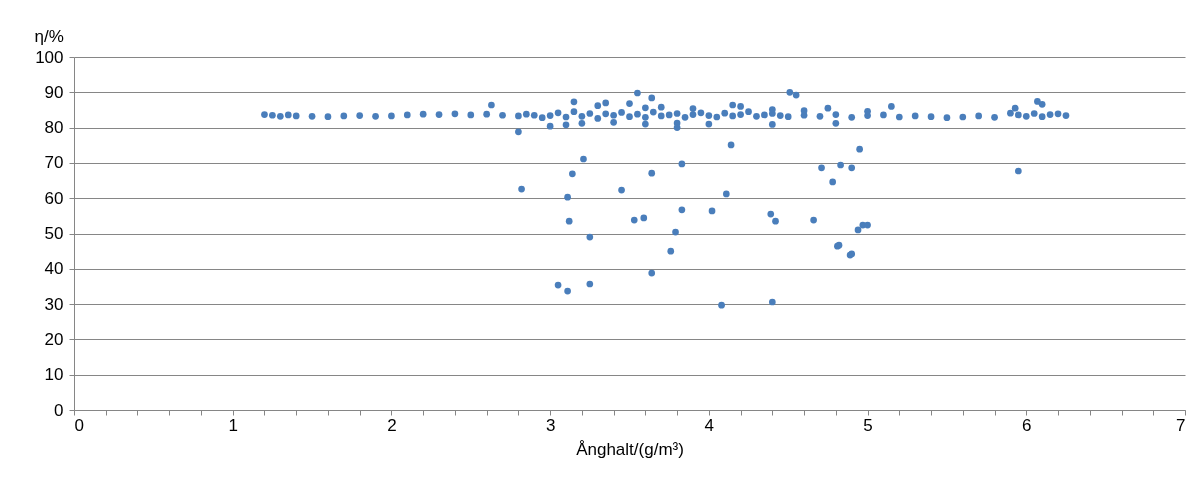  Describe the element at coordinates (709, 425) in the screenshot. I see `x-tick-label: 4` at that location.